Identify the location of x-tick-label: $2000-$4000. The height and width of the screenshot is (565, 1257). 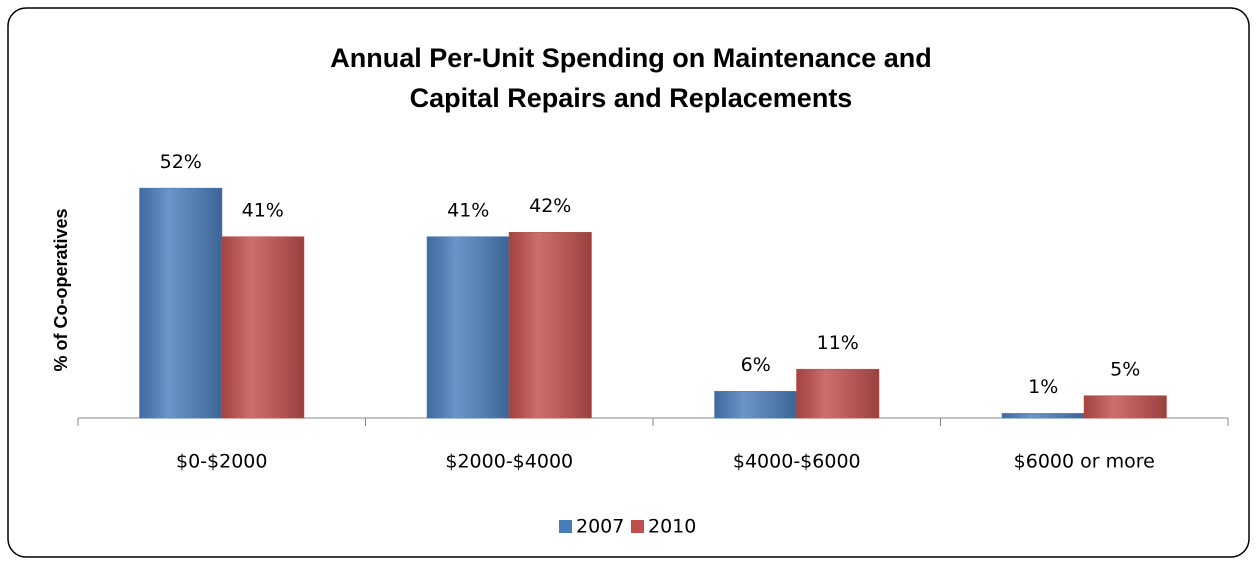
(509, 462).